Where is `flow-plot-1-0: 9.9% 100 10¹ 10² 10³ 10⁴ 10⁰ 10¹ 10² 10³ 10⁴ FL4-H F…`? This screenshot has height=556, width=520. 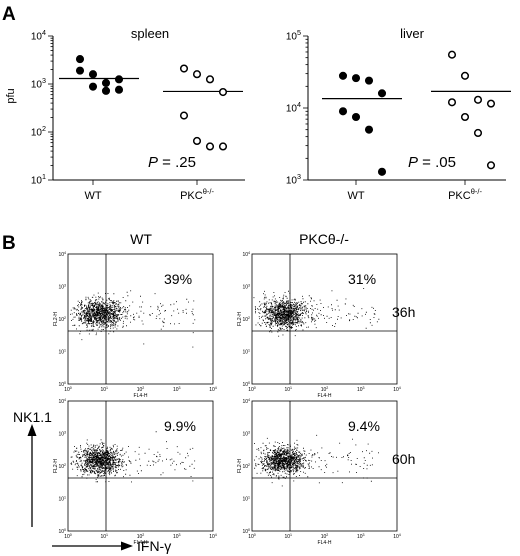
flow-plot-1-0: 9.9% 100 10¹ 10² 10³ 10⁴ 10⁰ 10¹ 10² 10³ 10⁴ FL4-H F… is located at coordinates (135, 472).